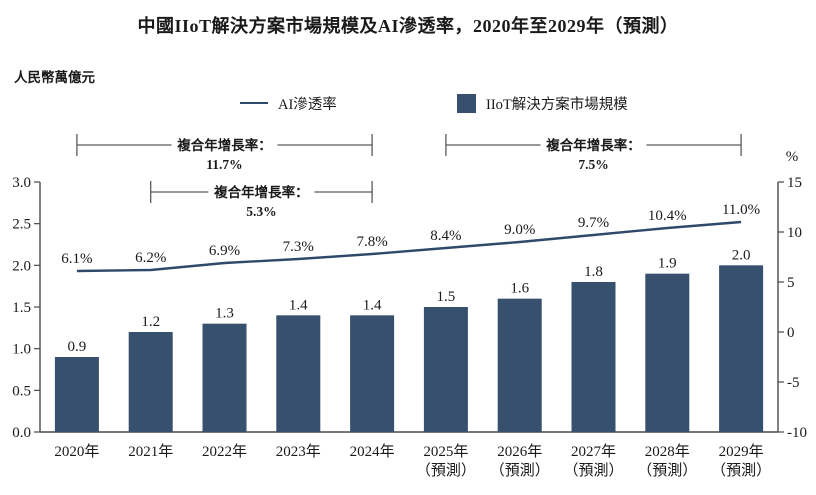 The image size is (816, 495). I want to click on right-axis-unit-label: %, so click(792, 157).